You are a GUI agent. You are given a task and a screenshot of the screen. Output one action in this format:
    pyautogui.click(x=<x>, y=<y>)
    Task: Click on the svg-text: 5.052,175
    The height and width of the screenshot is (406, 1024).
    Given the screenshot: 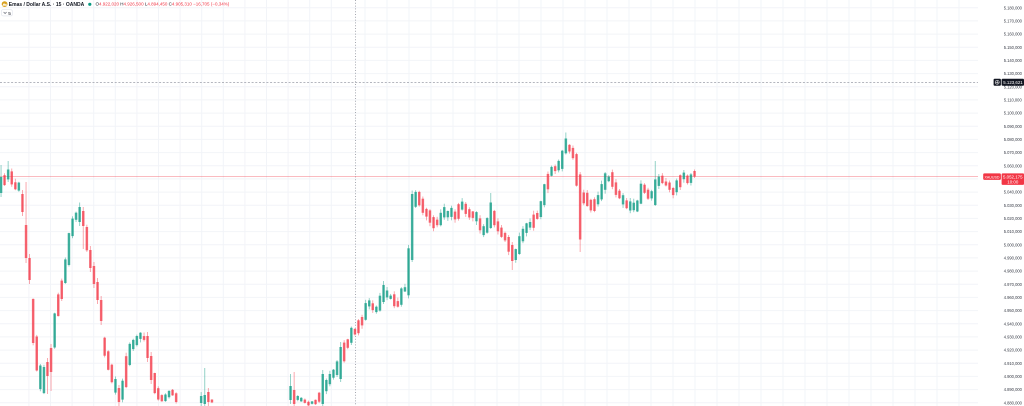 What is the action you would take?
    pyautogui.click(x=1013, y=176)
    